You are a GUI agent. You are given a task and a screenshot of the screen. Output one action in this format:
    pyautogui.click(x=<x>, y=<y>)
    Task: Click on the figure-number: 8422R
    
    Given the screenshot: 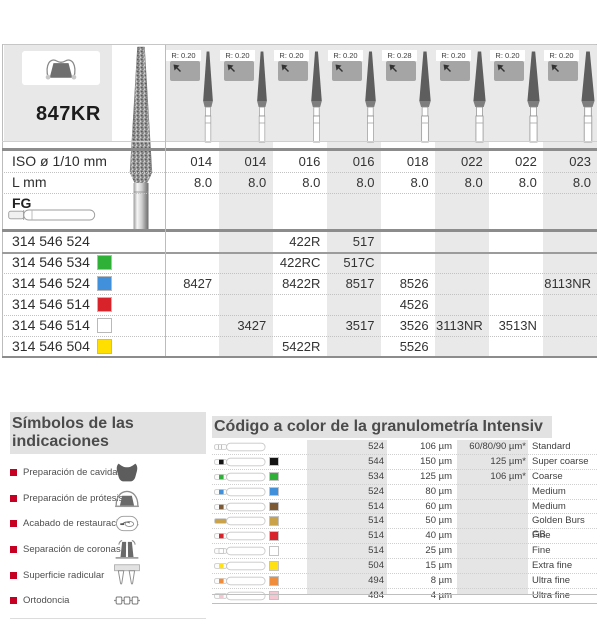 What is the action you would take?
    pyautogui.click(x=301, y=283)
    